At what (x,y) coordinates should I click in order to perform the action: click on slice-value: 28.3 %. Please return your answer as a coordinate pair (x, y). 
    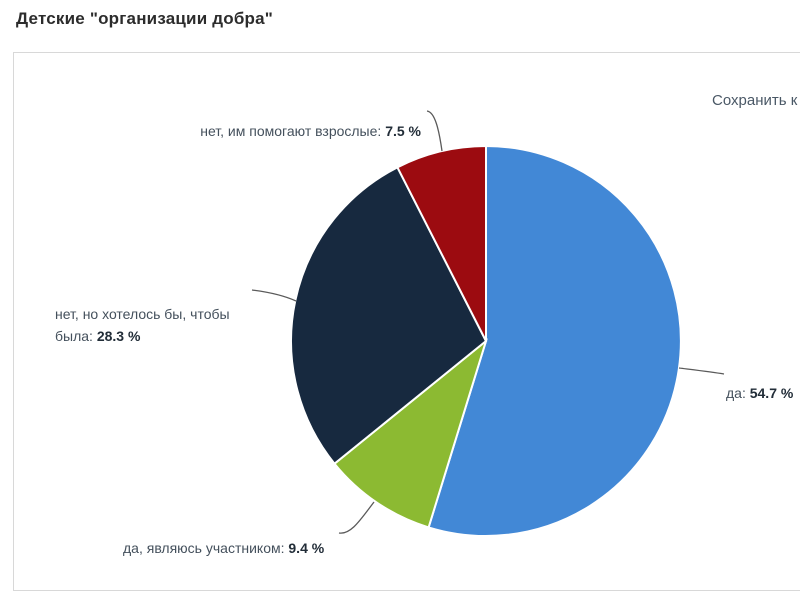
    Looking at the image, I should click on (118, 336).